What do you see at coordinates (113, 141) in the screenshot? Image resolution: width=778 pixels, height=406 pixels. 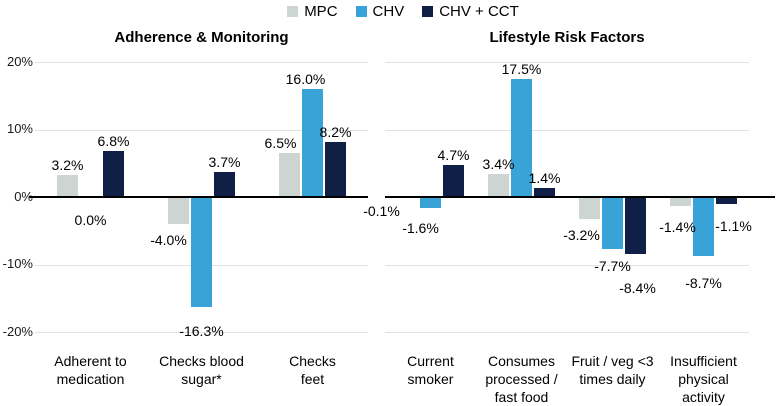 I see `bar-value-label: 6.8%` at bounding box center [113, 141].